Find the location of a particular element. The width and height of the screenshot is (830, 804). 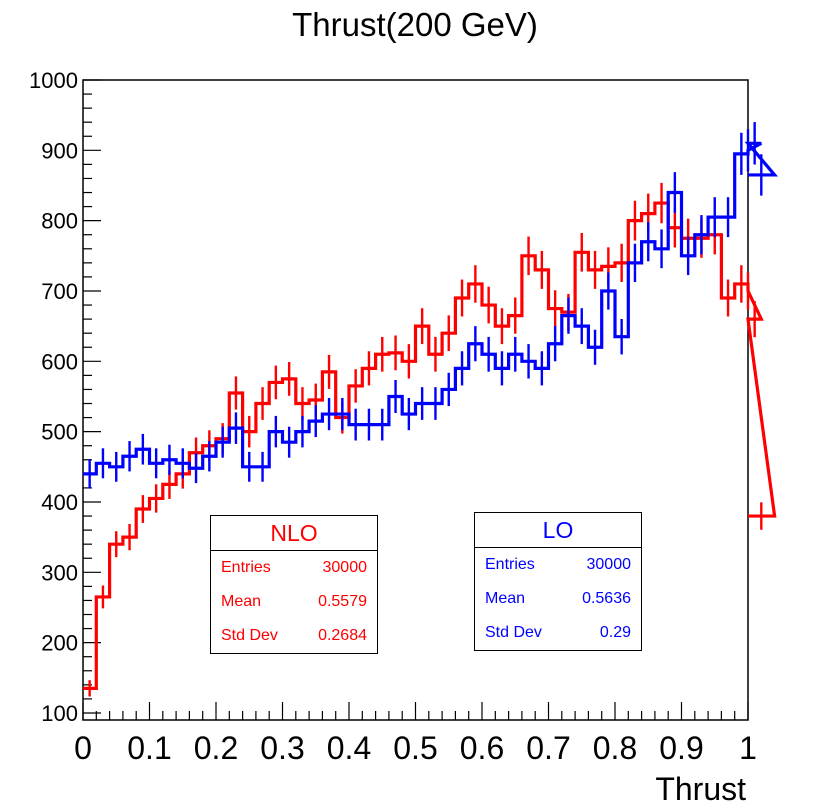

nlo-entries-row: Entries 30000 is located at coordinates (294, 568).